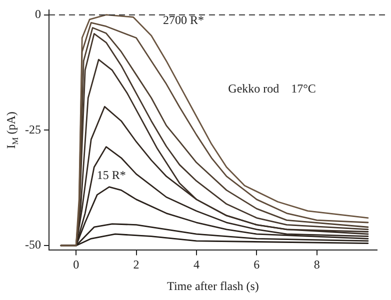 The image size is (391, 300). I want to click on annotation: 2700 R*, so click(183, 20).